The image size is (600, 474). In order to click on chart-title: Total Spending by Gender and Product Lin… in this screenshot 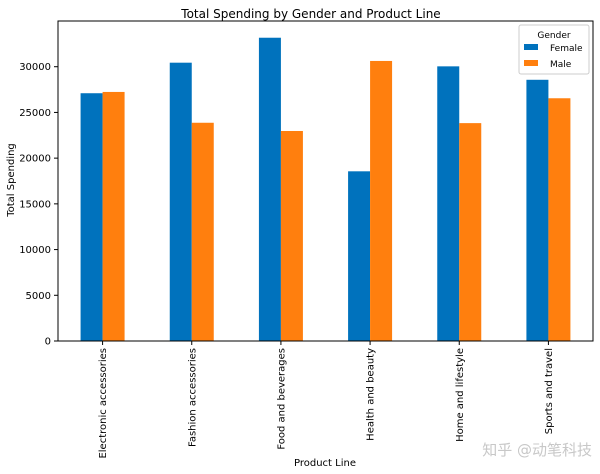, I will do `click(310, 14)`.